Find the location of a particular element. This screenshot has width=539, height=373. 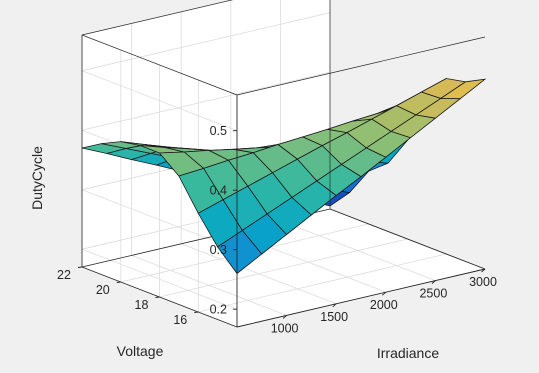

y-tick-label: 20 is located at coordinates (103, 290).